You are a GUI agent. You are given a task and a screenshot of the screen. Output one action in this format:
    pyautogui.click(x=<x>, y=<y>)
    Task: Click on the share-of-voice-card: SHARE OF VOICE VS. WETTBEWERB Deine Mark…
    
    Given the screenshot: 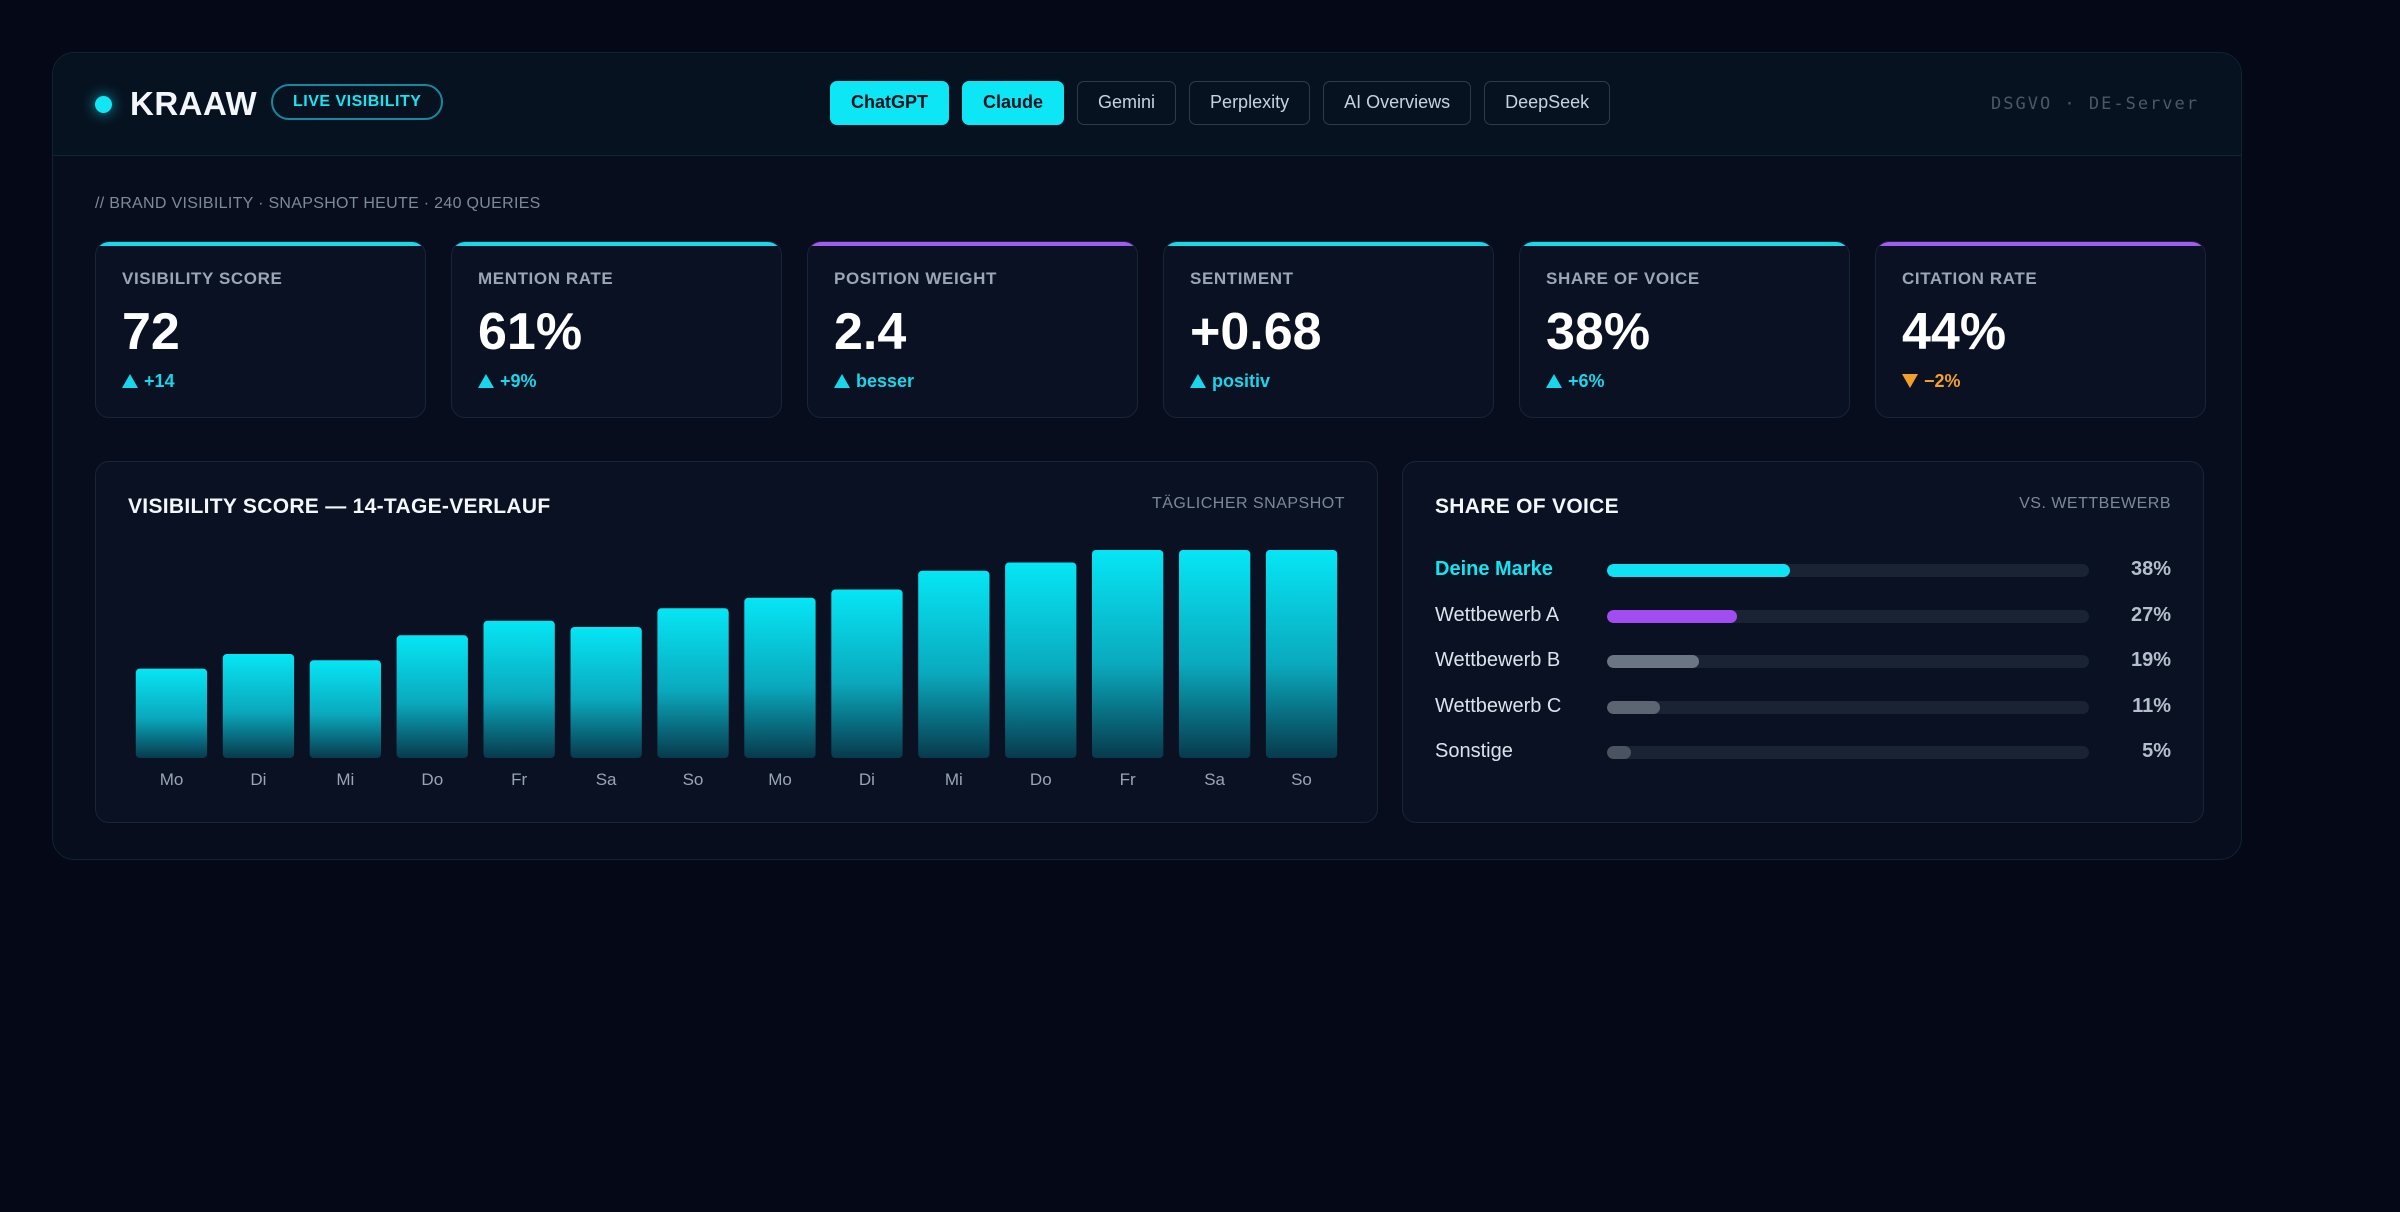 What is the action you would take?
    pyautogui.click(x=1803, y=642)
    